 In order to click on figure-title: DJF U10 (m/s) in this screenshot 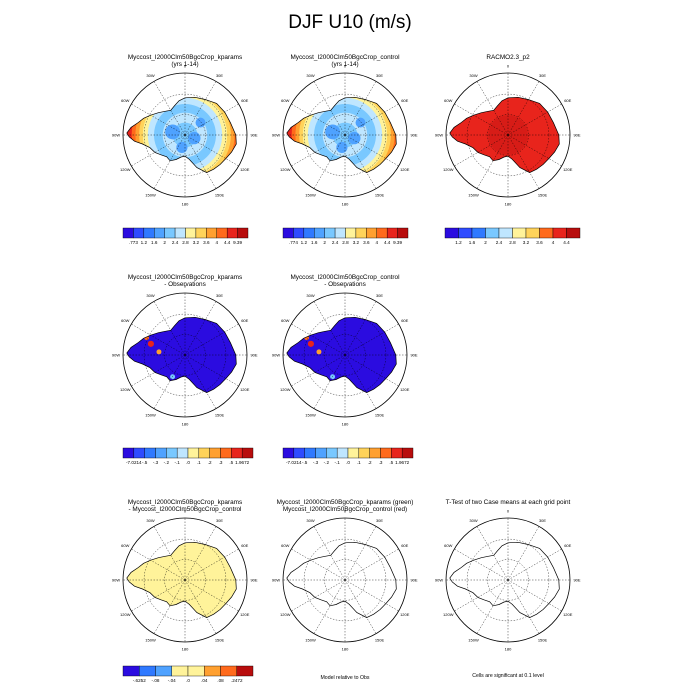, I will do `click(350, 22)`.